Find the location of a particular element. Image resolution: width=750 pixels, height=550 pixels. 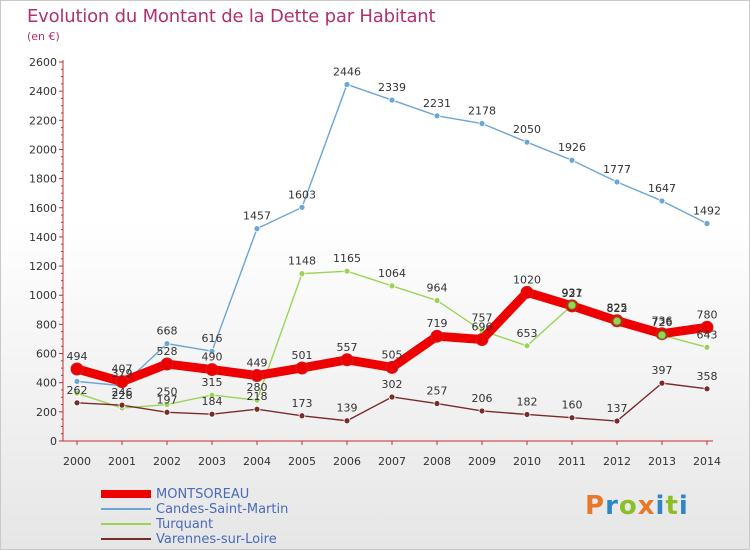

data-label-candes-saint-martin: 1647 is located at coordinates (662, 188).